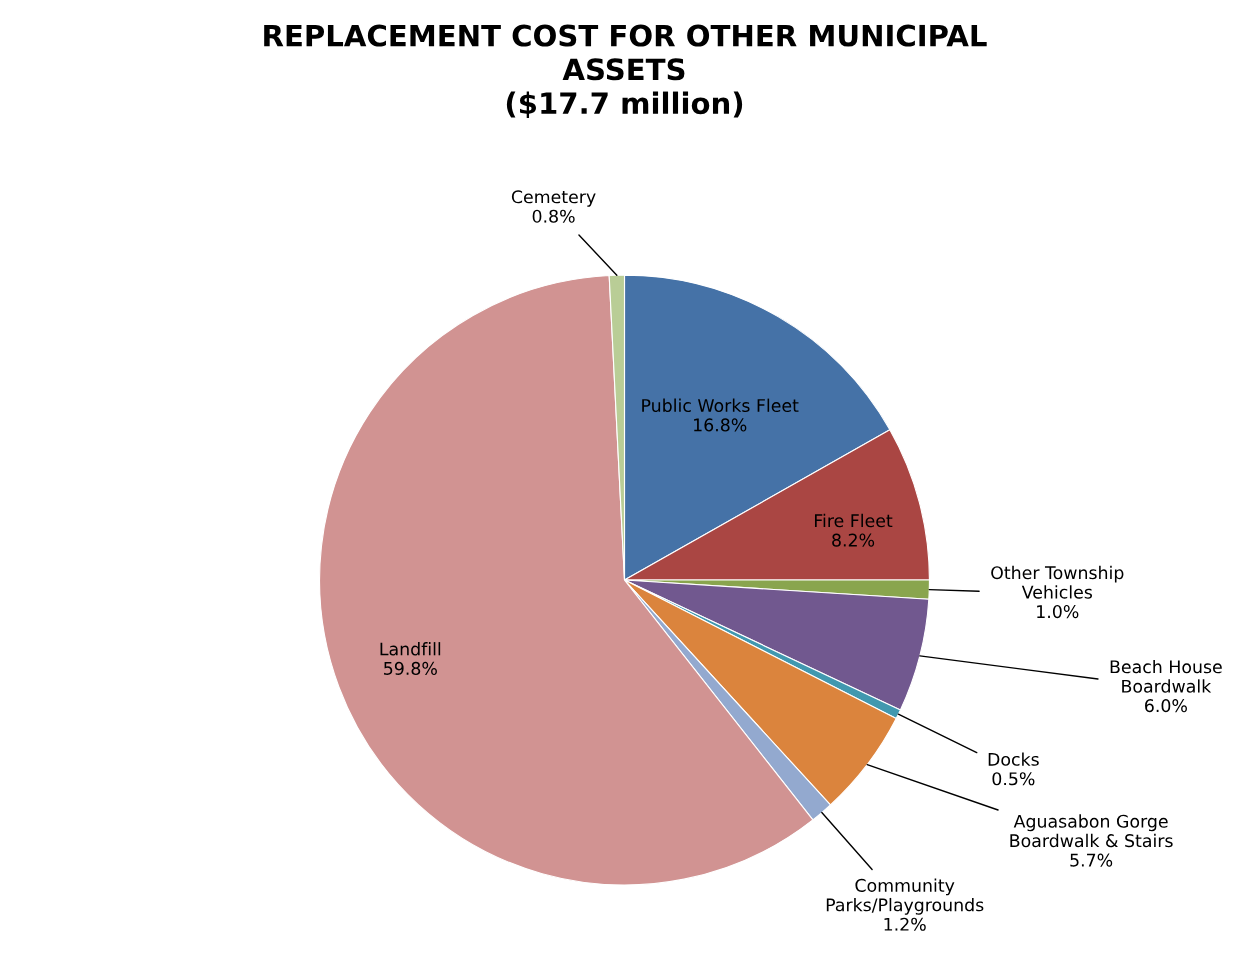 The image size is (1249, 961). I want to click on slice-label: Other Township Vehicles, so click(1057, 582).